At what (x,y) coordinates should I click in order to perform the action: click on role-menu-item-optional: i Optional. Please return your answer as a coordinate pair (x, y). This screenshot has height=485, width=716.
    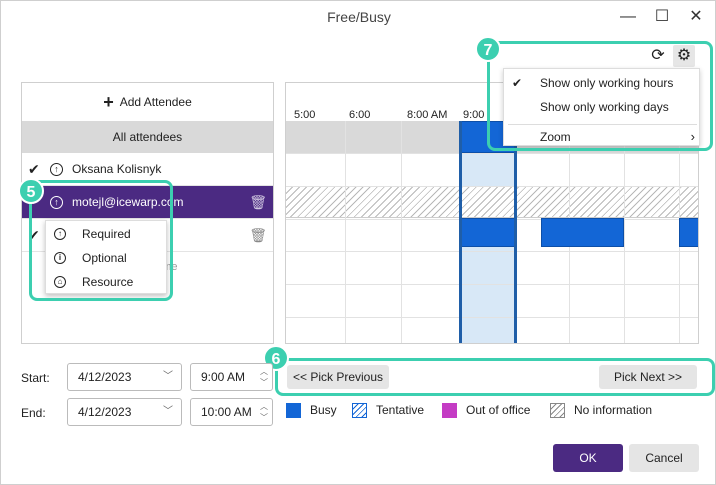
    Looking at the image, I should click on (107, 258).